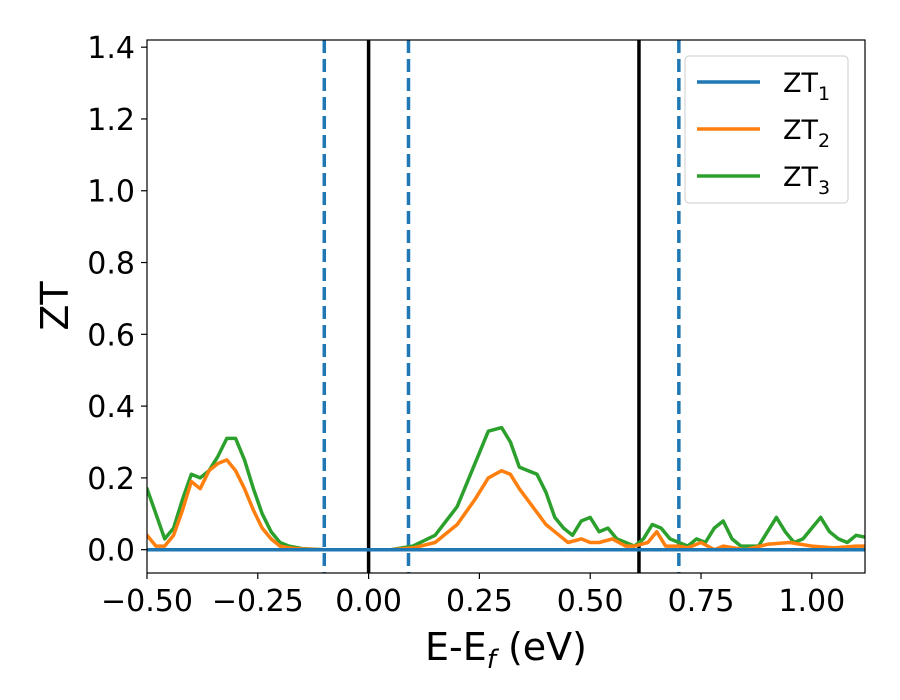  What do you see at coordinates (806, 86) in the screenshot?
I see `legend-label: ZT1` at bounding box center [806, 86].